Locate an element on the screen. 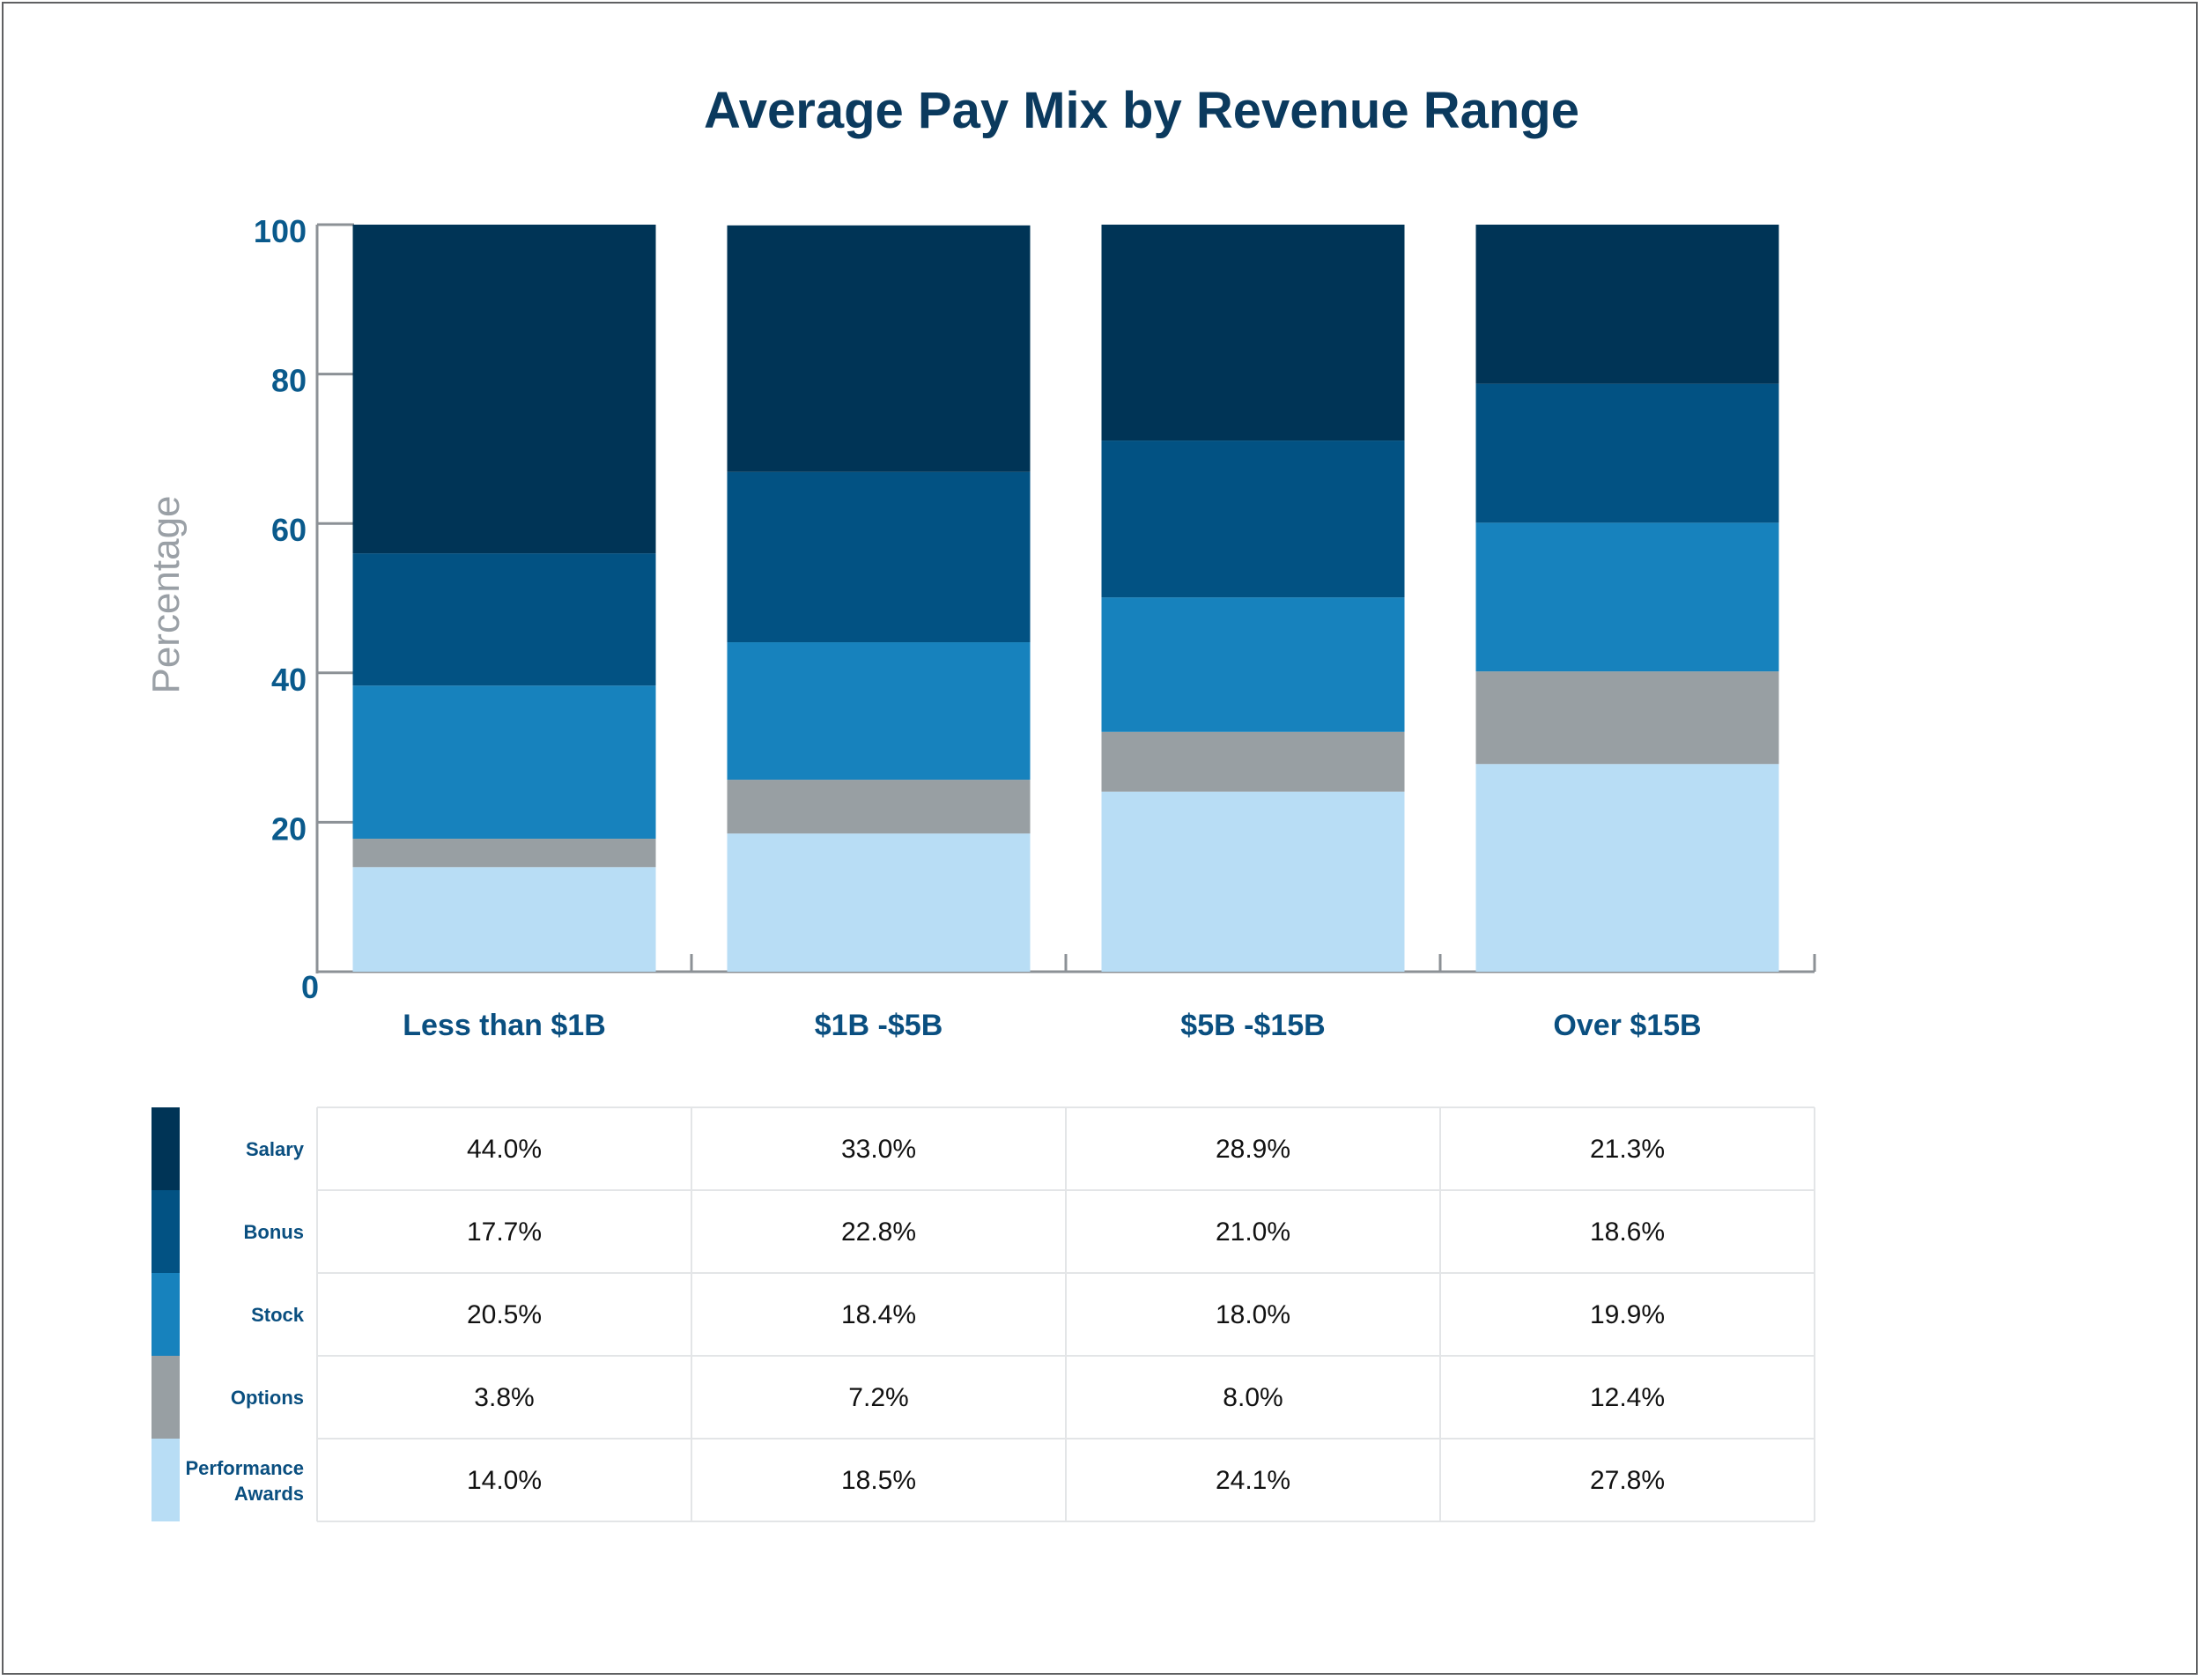 The image size is (2203, 1680). table-cell: 12.4% is located at coordinates (1627, 1397).